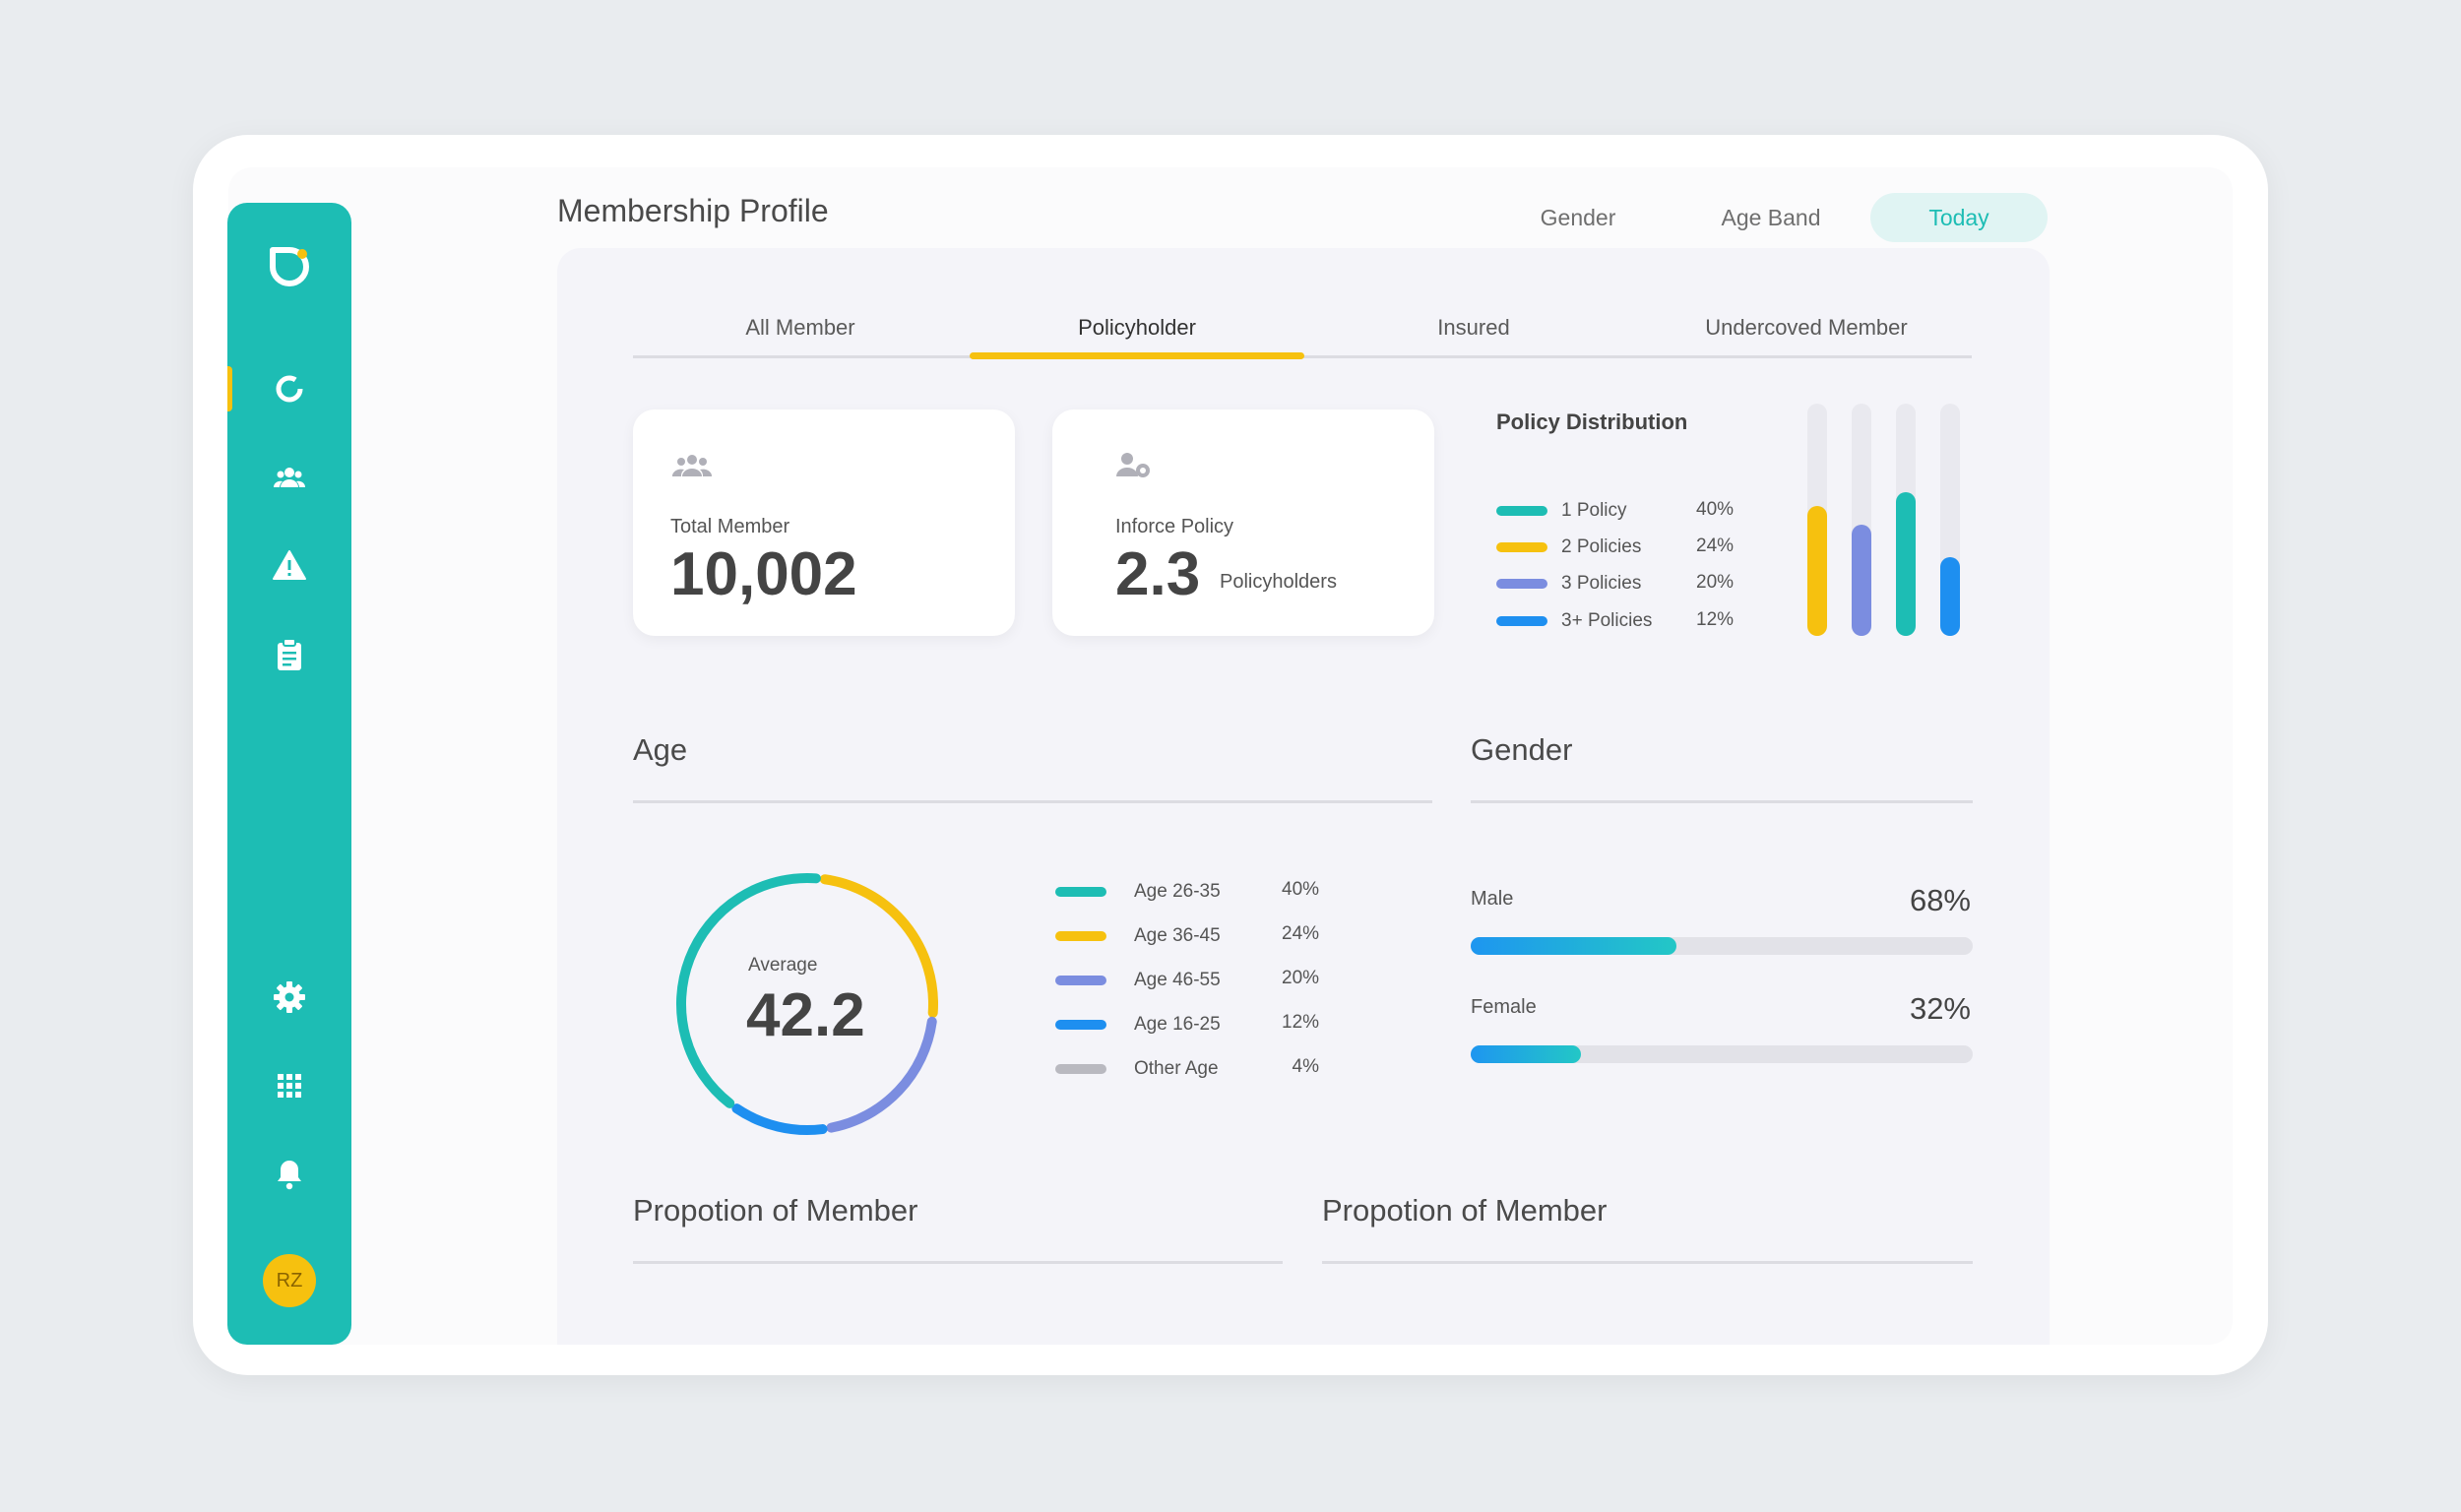  I want to click on sidebar-item-notifications, so click(289, 1174).